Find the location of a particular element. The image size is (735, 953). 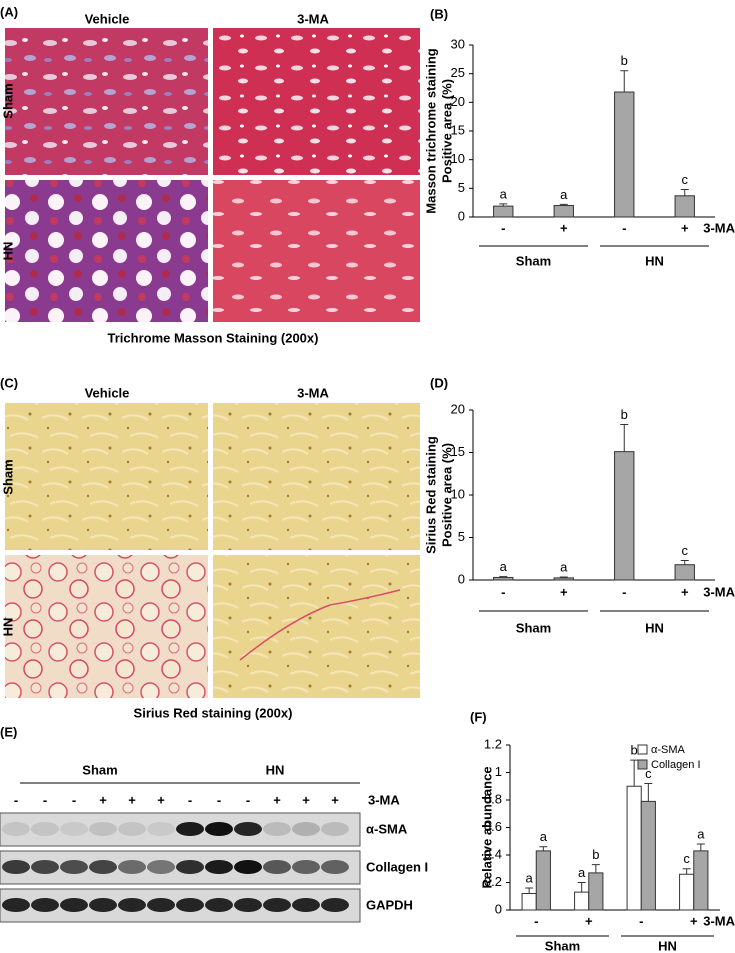

y-tick-label: 0.4 is located at coordinates (493, 853).